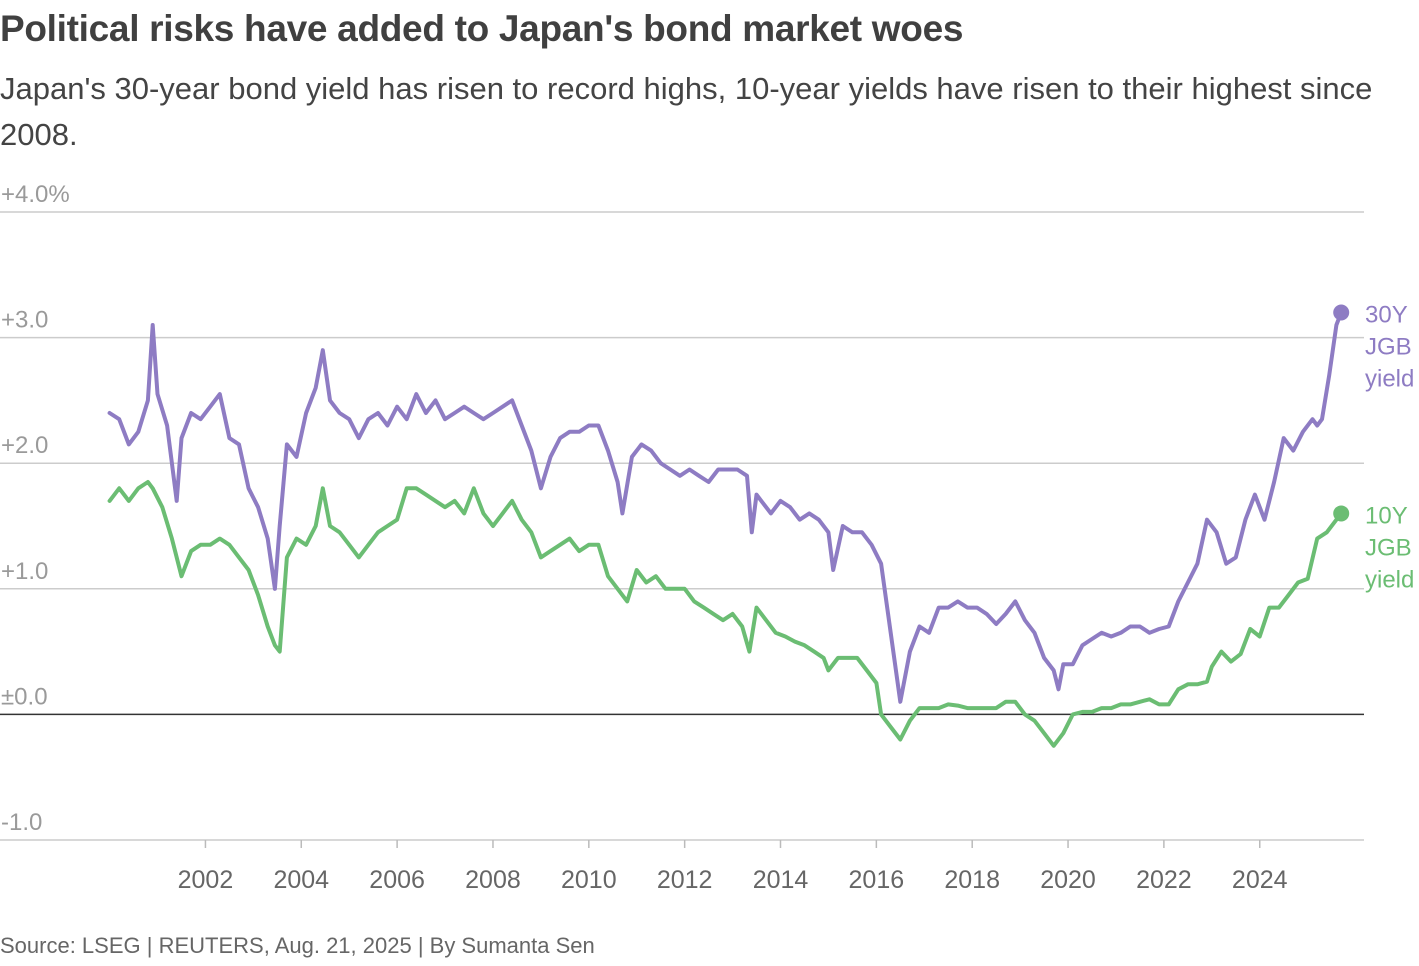  What do you see at coordinates (1260, 880) in the screenshot?
I see `x-tick-label: 2024` at bounding box center [1260, 880].